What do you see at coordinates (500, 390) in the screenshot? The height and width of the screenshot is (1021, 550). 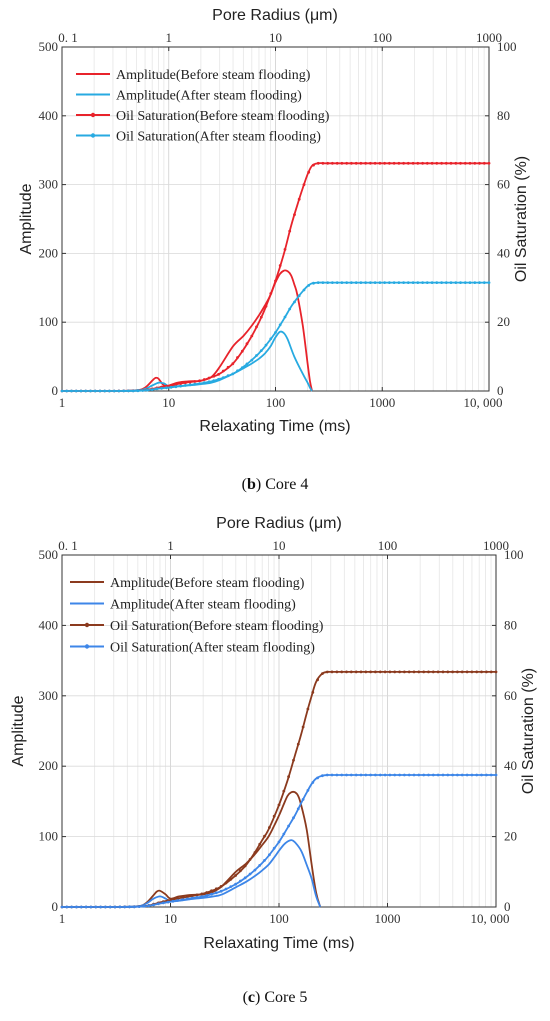 I see `y2-tick-label: 0` at bounding box center [500, 390].